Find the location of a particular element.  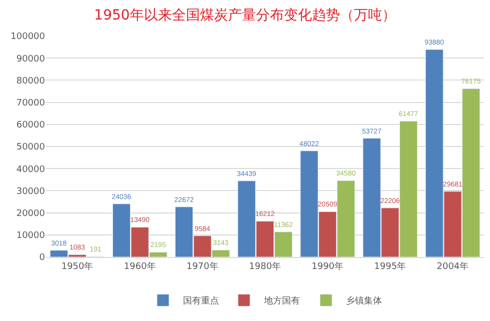

y-tick-label: 70000 is located at coordinates (31, 103).